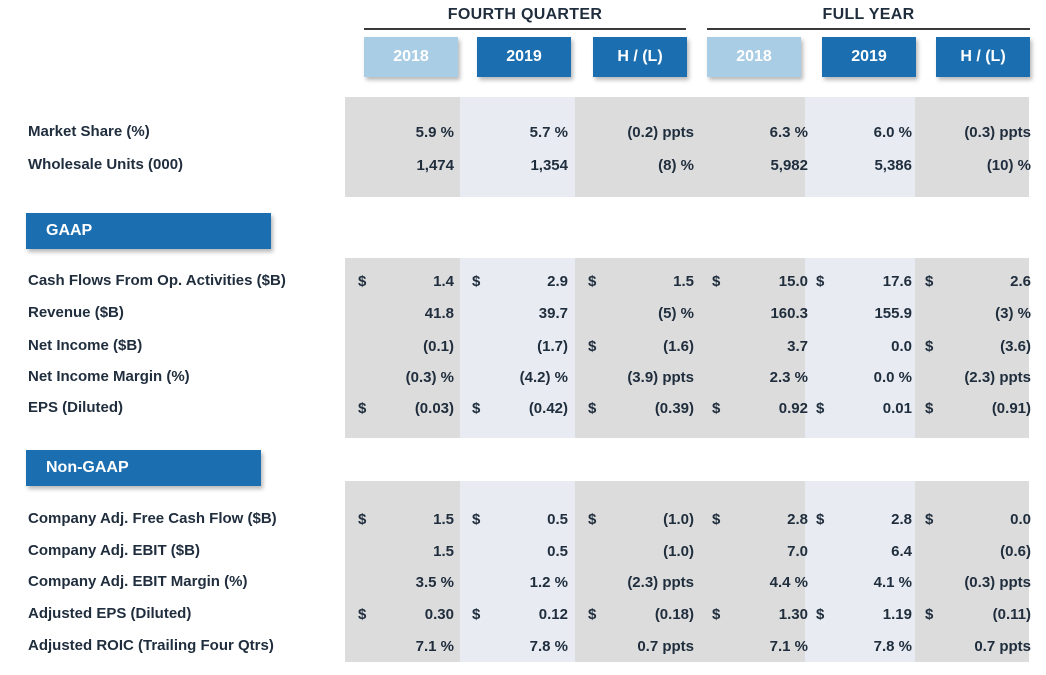 This screenshot has height=675, width=1046. I want to click on cell-value: (1.7), so click(552, 346).